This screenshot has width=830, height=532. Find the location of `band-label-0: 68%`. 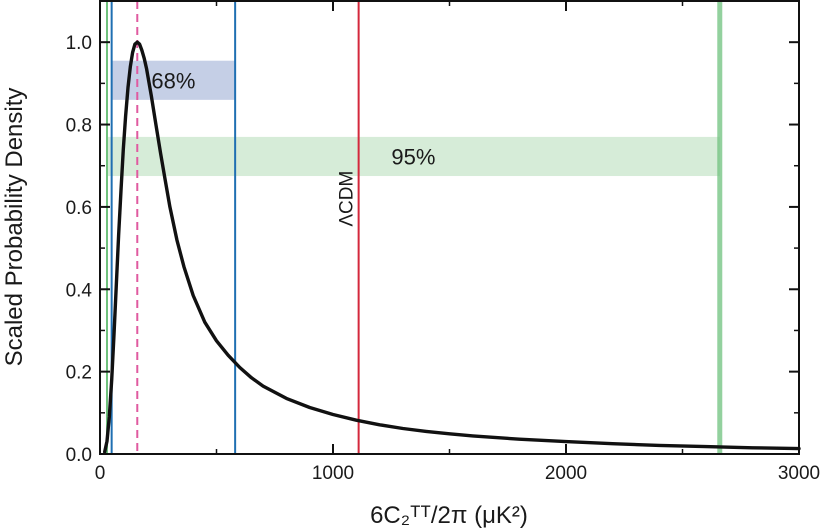

band-label-0: 68% is located at coordinates (173, 80).